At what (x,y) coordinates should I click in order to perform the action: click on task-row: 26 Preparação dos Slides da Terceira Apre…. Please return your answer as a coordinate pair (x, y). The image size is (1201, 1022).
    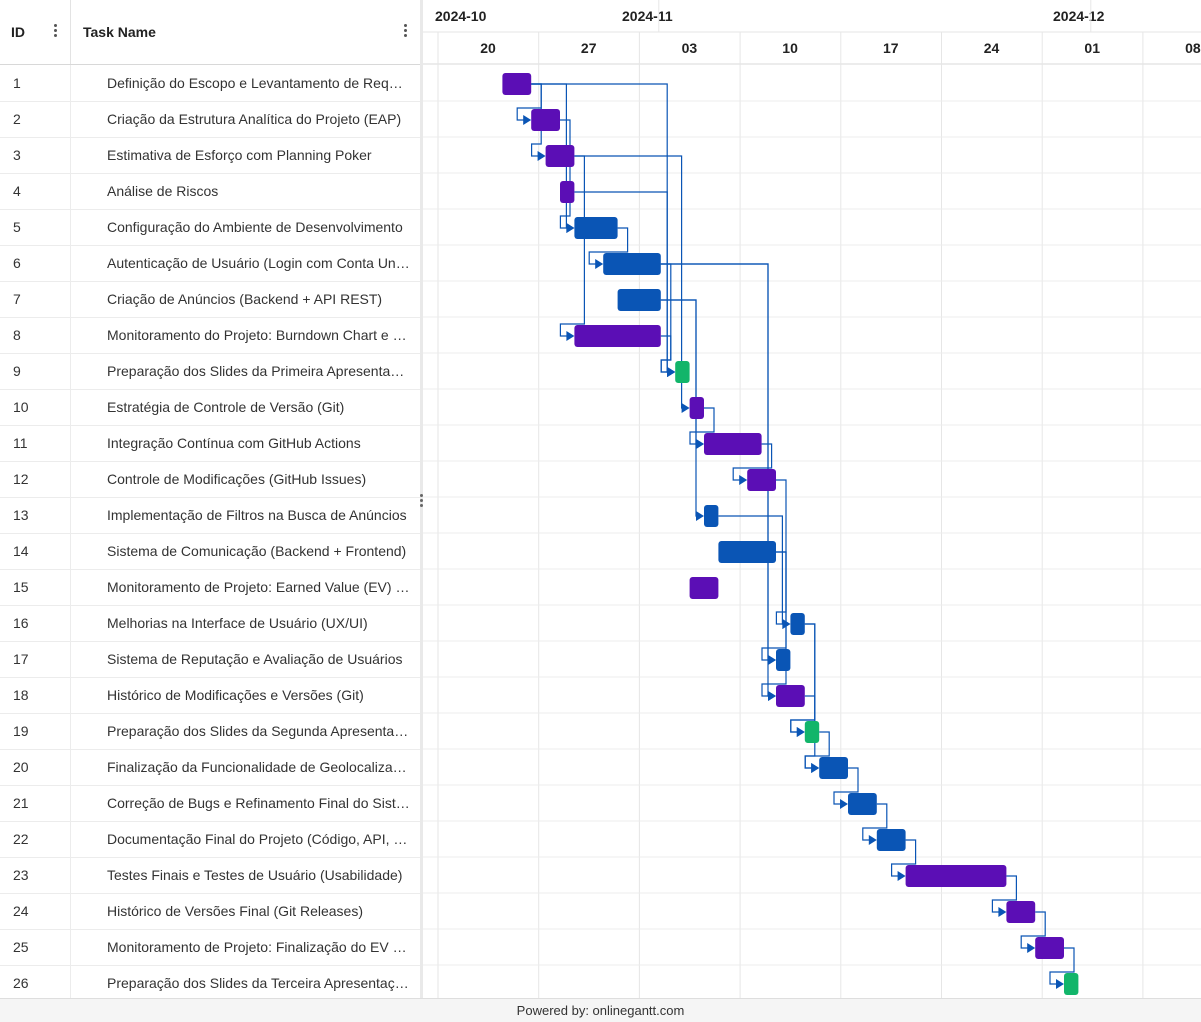
    Looking at the image, I should click on (210, 983).